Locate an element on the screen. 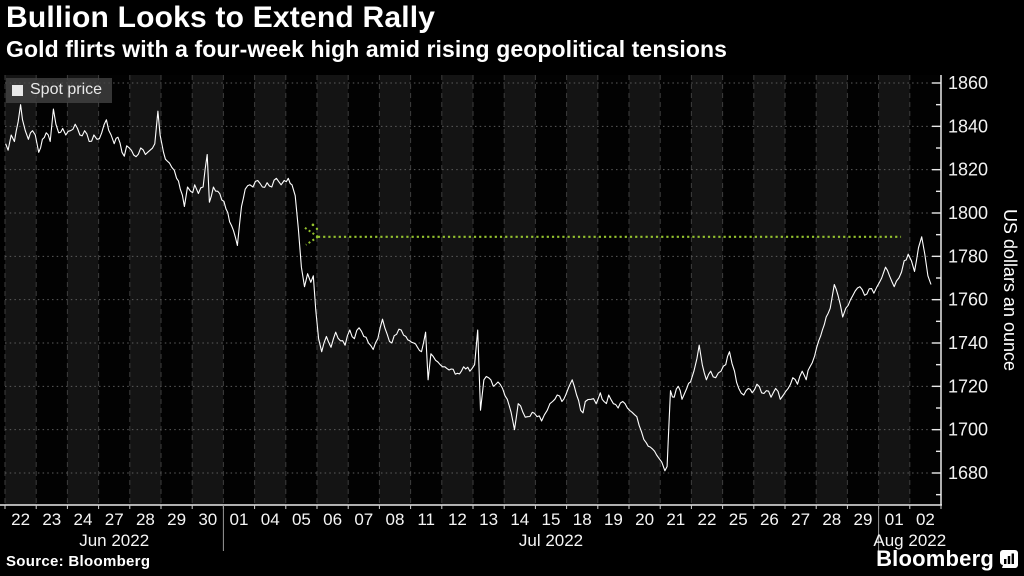  y-axis-labels: 1680 1700 1720 1740 1760 1780 1800 1820 1840 1860 is located at coordinates (960, 284).